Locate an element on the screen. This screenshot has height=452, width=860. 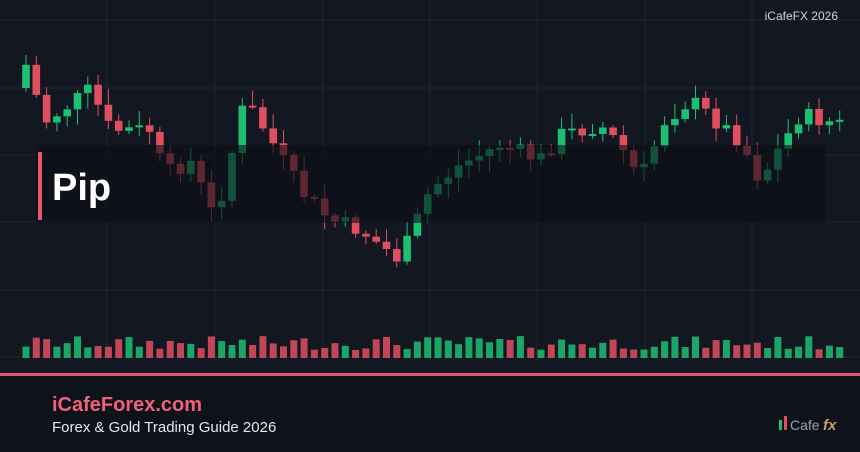
site-name: iCafeForex.com is located at coordinates (127, 405).